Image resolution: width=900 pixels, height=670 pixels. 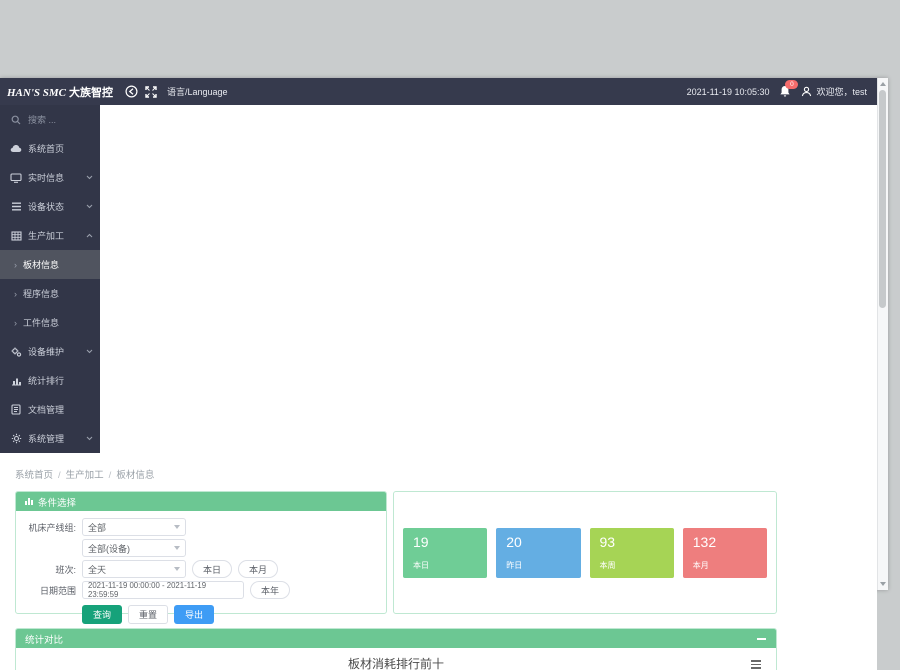 What do you see at coordinates (16, 409) in the screenshot?
I see `document-icon` at bounding box center [16, 409].